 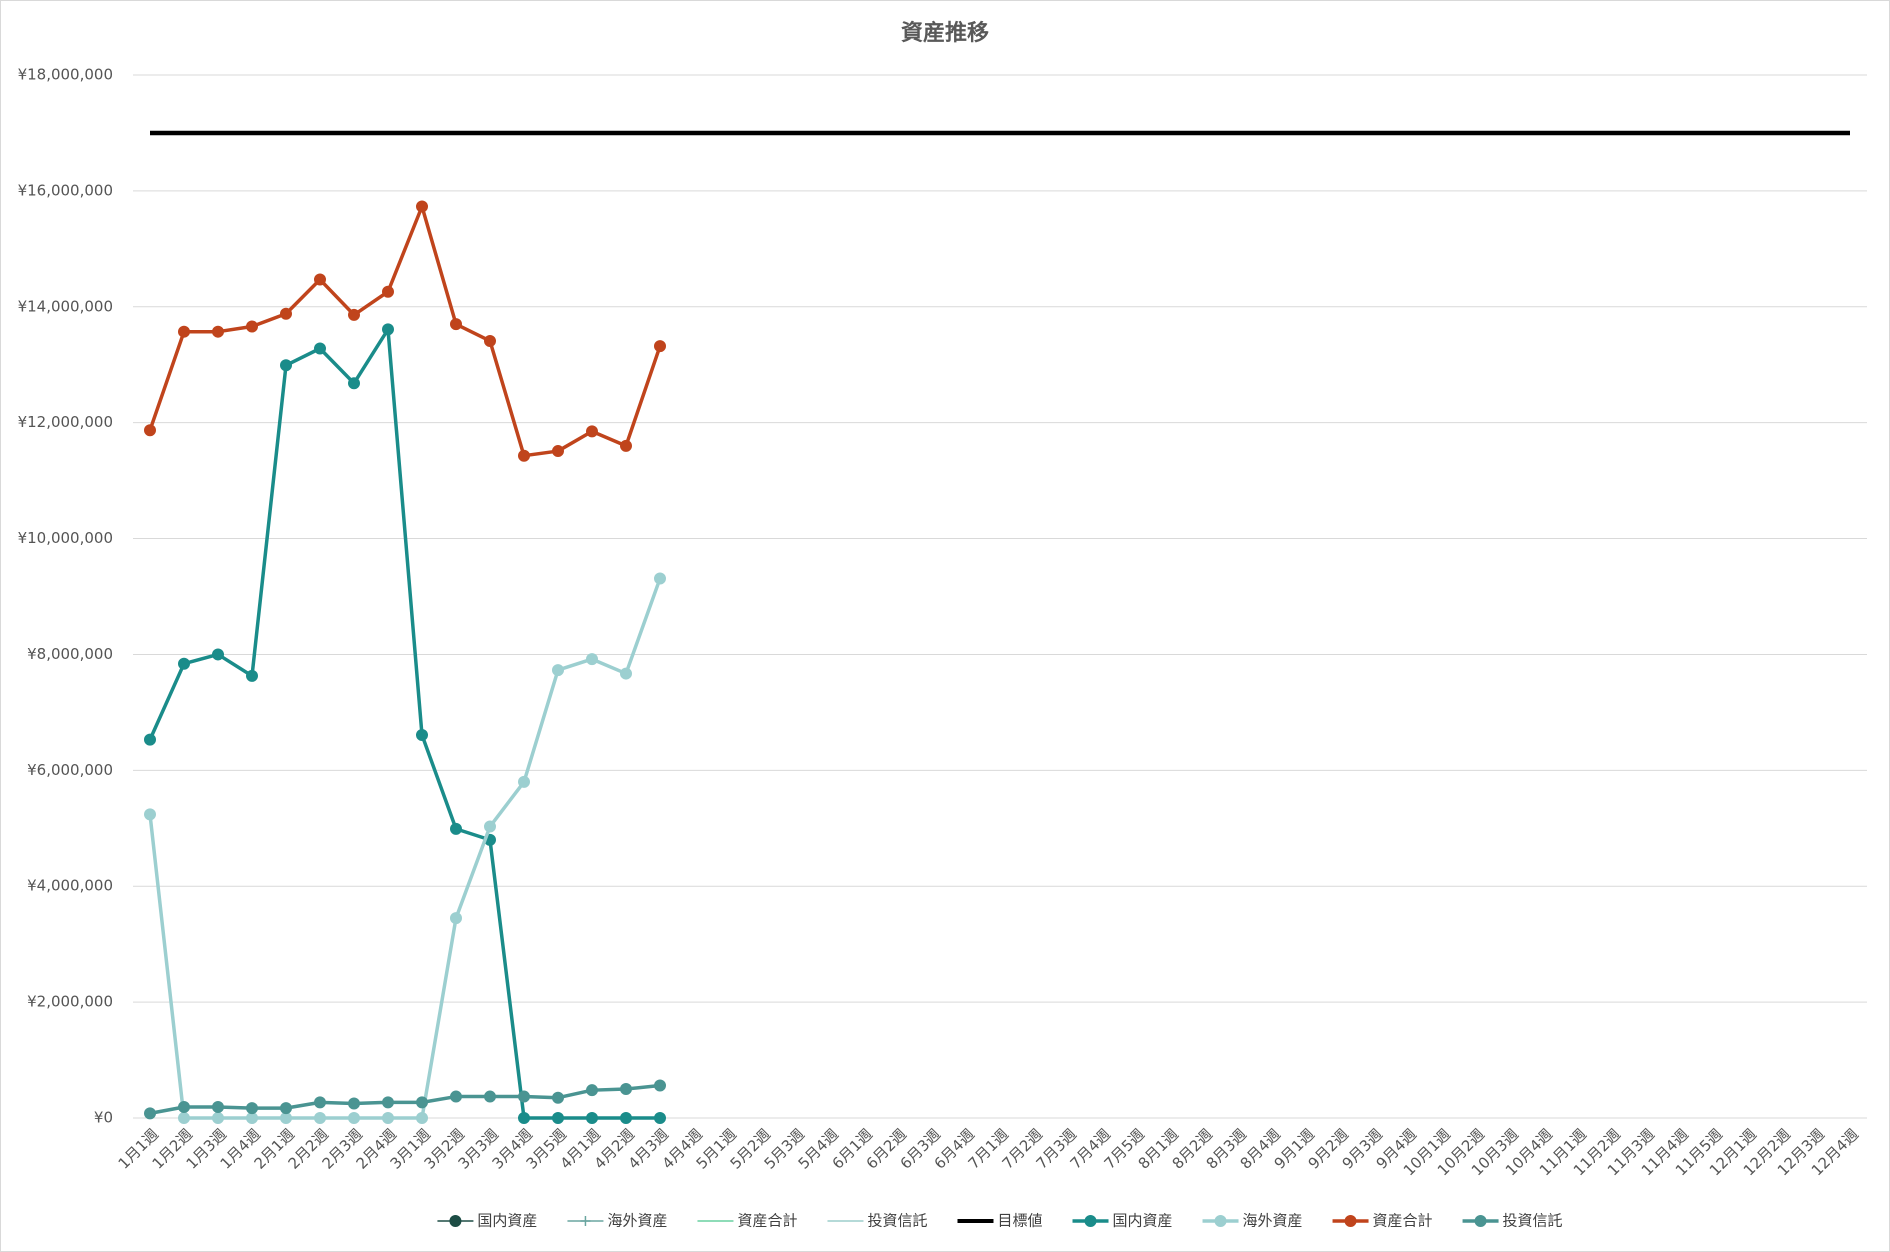 What do you see at coordinates (65, 422) in the screenshot?
I see `y-tick-label: ¥12,000,000` at bounding box center [65, 422].